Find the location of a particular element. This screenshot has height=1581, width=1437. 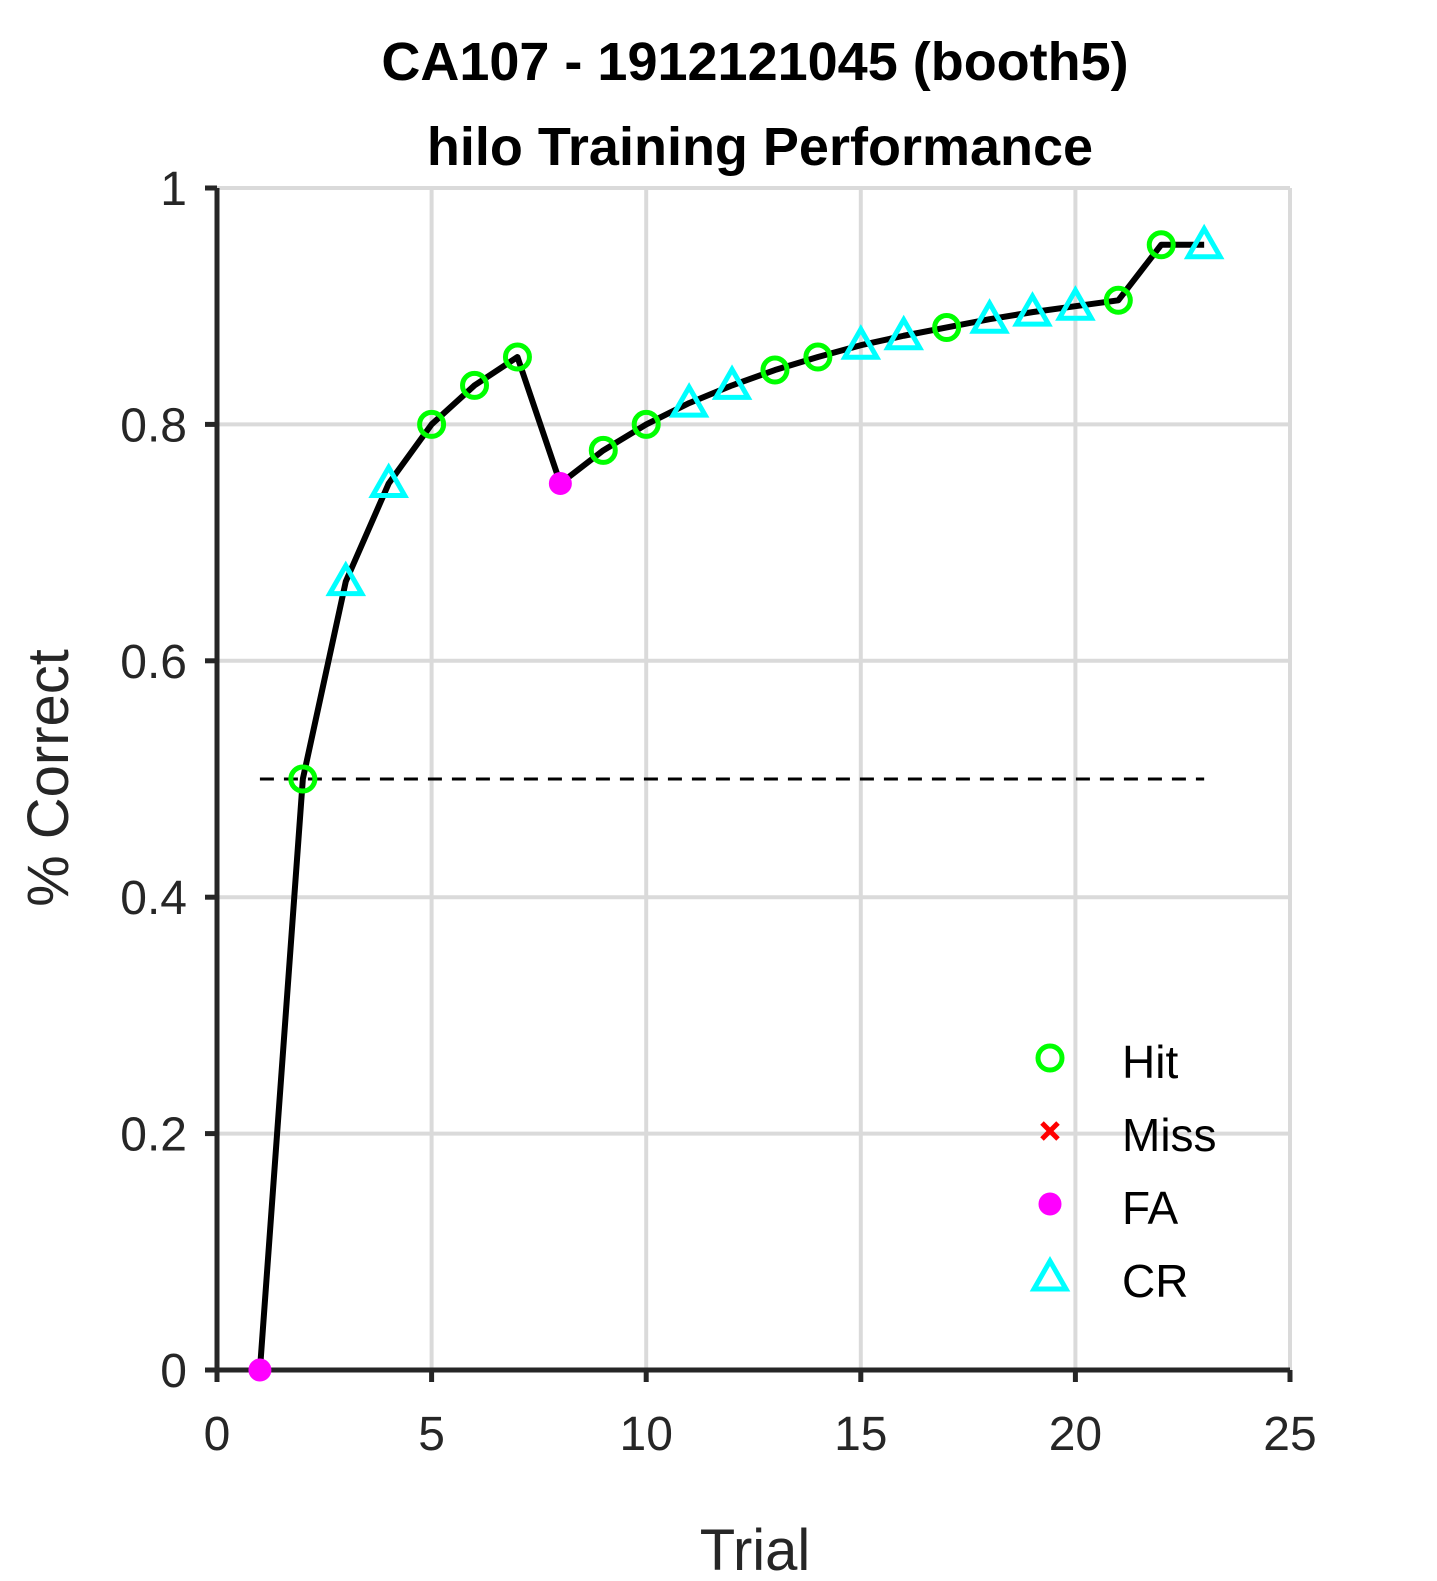

y-tick-label: 0.4 is located at coordinates (153, 898).